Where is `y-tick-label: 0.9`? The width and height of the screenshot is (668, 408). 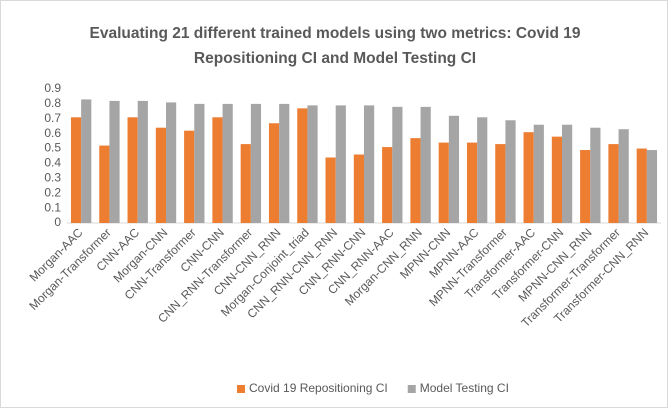
y-tick-label: 0.9 is located at coordinates (52, 88).